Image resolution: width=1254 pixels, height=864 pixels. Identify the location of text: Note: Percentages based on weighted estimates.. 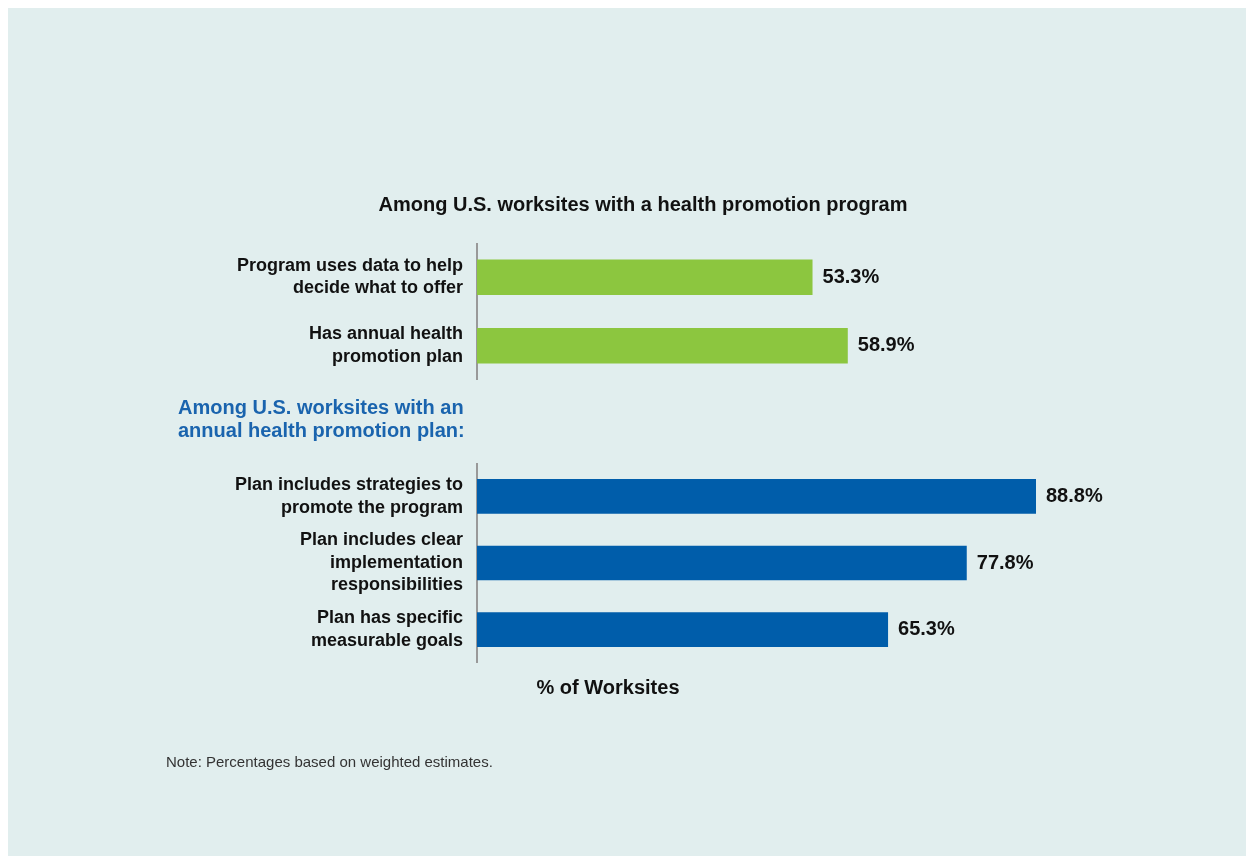
(329, 761).